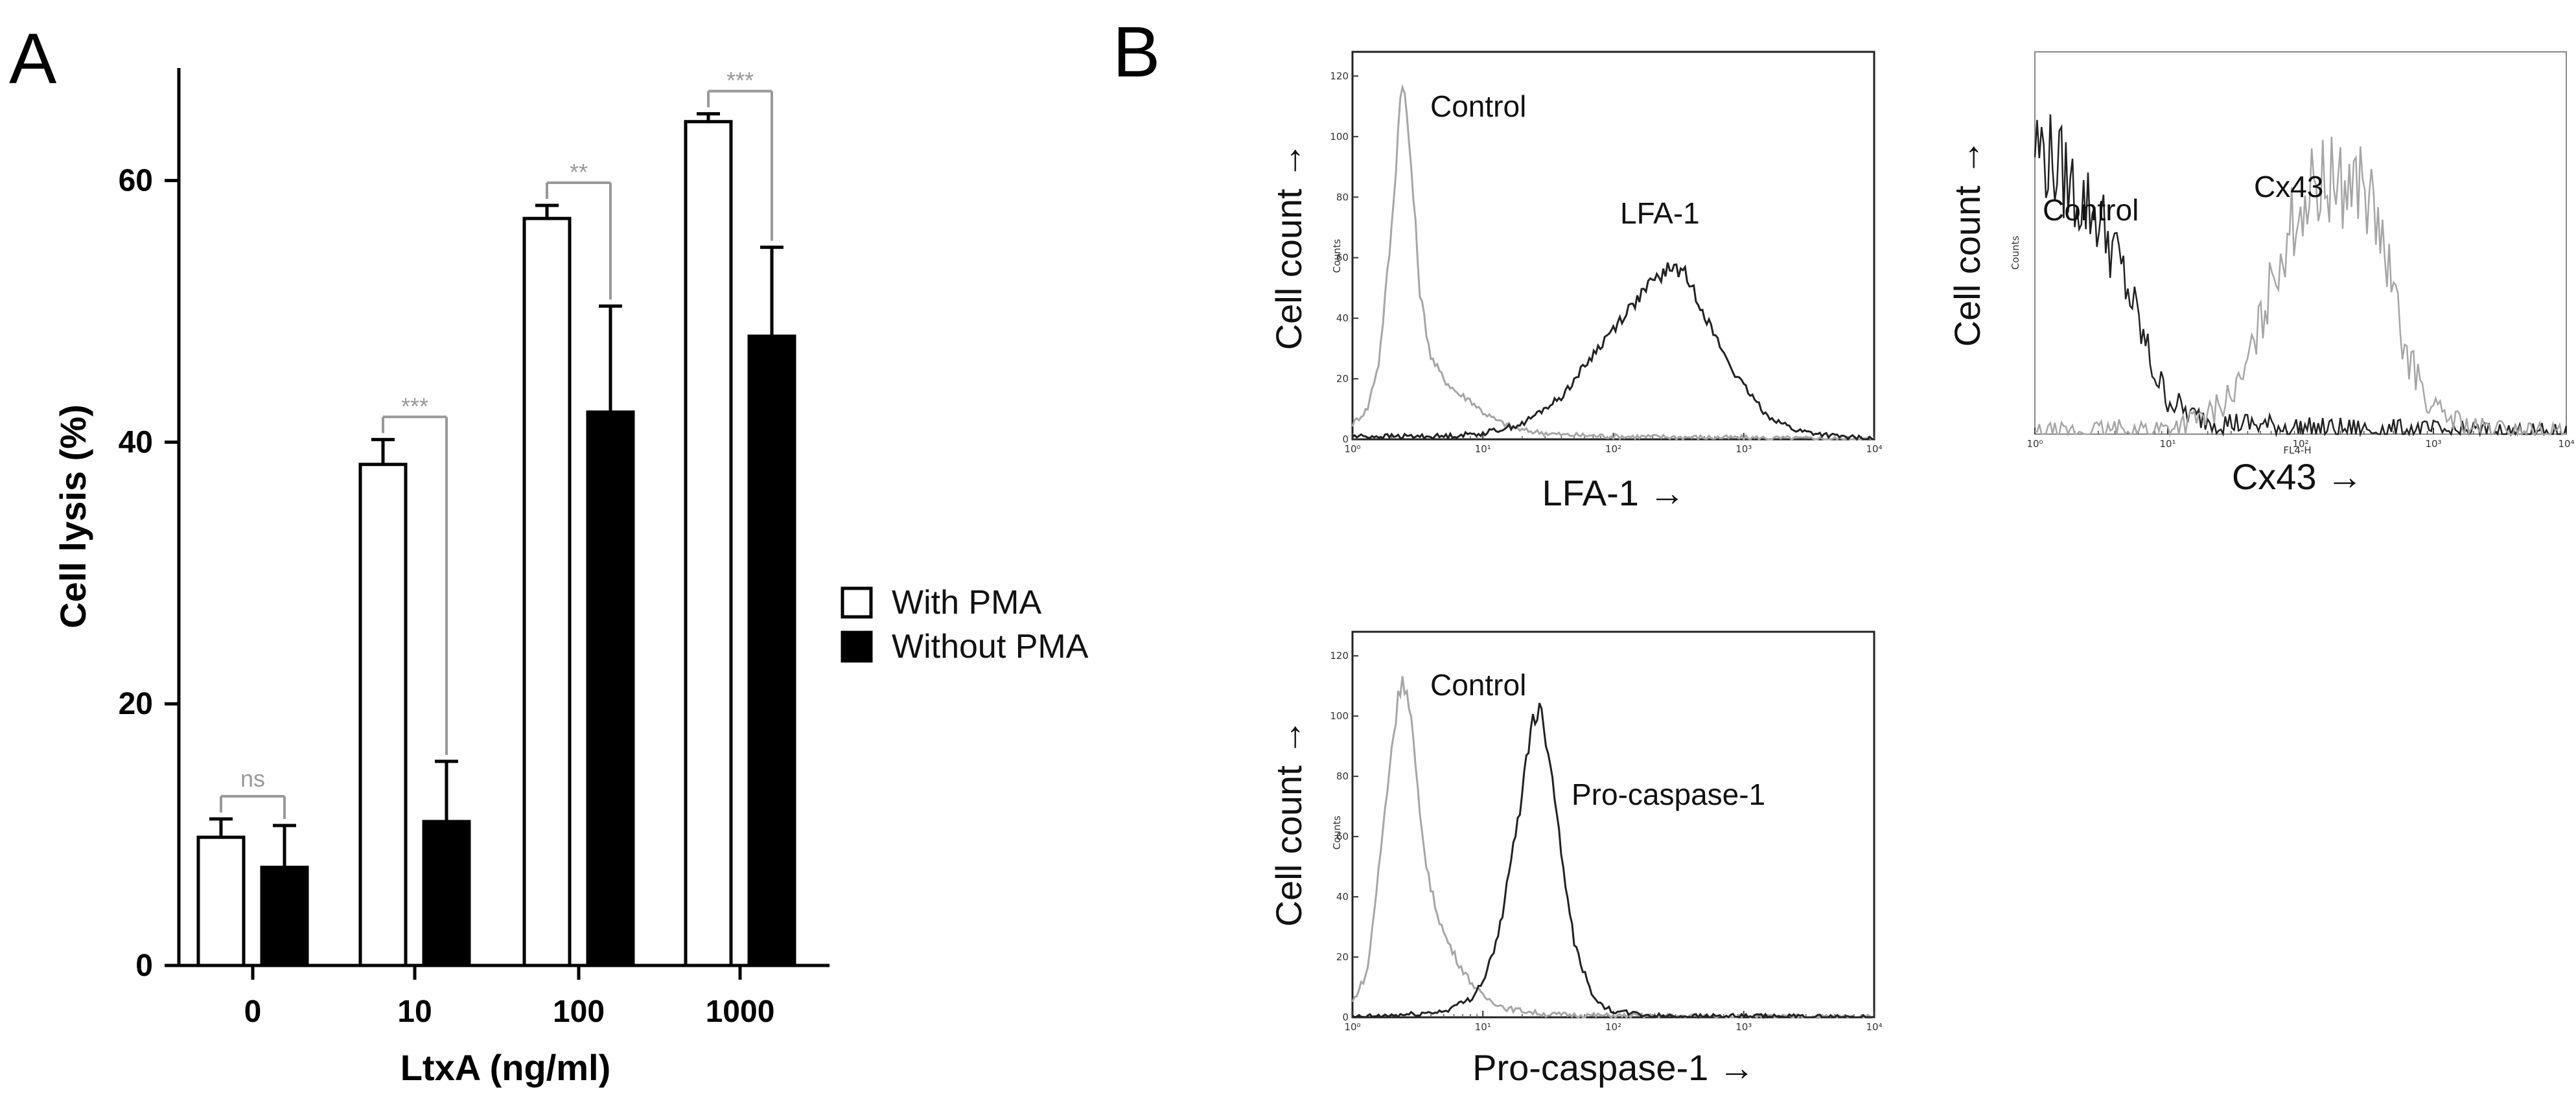 The width and height of the screenshot is (2576, 1097). I want to click on significance-label: ns, so click(253, 778).